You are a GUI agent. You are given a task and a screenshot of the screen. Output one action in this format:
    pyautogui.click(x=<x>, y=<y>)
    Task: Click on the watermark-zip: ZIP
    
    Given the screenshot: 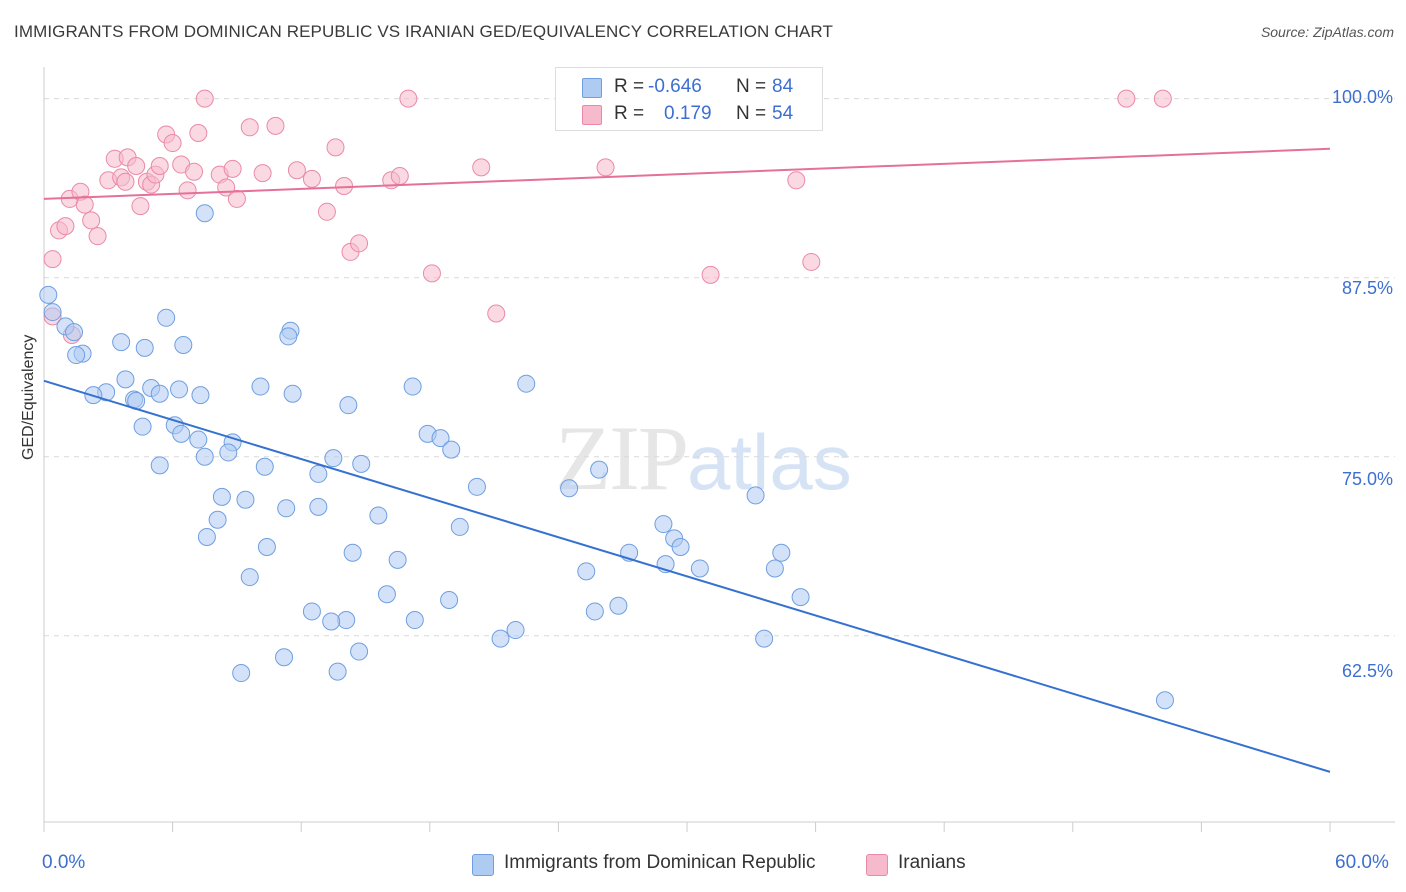 What is the action you would take?
    pyautogui.click(x=622, y=458)
    